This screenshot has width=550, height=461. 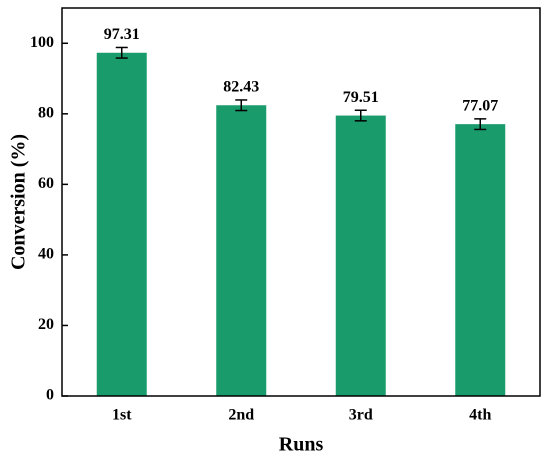 I want to click on x-tick-label: 3rd, so click(x=361, y=415).